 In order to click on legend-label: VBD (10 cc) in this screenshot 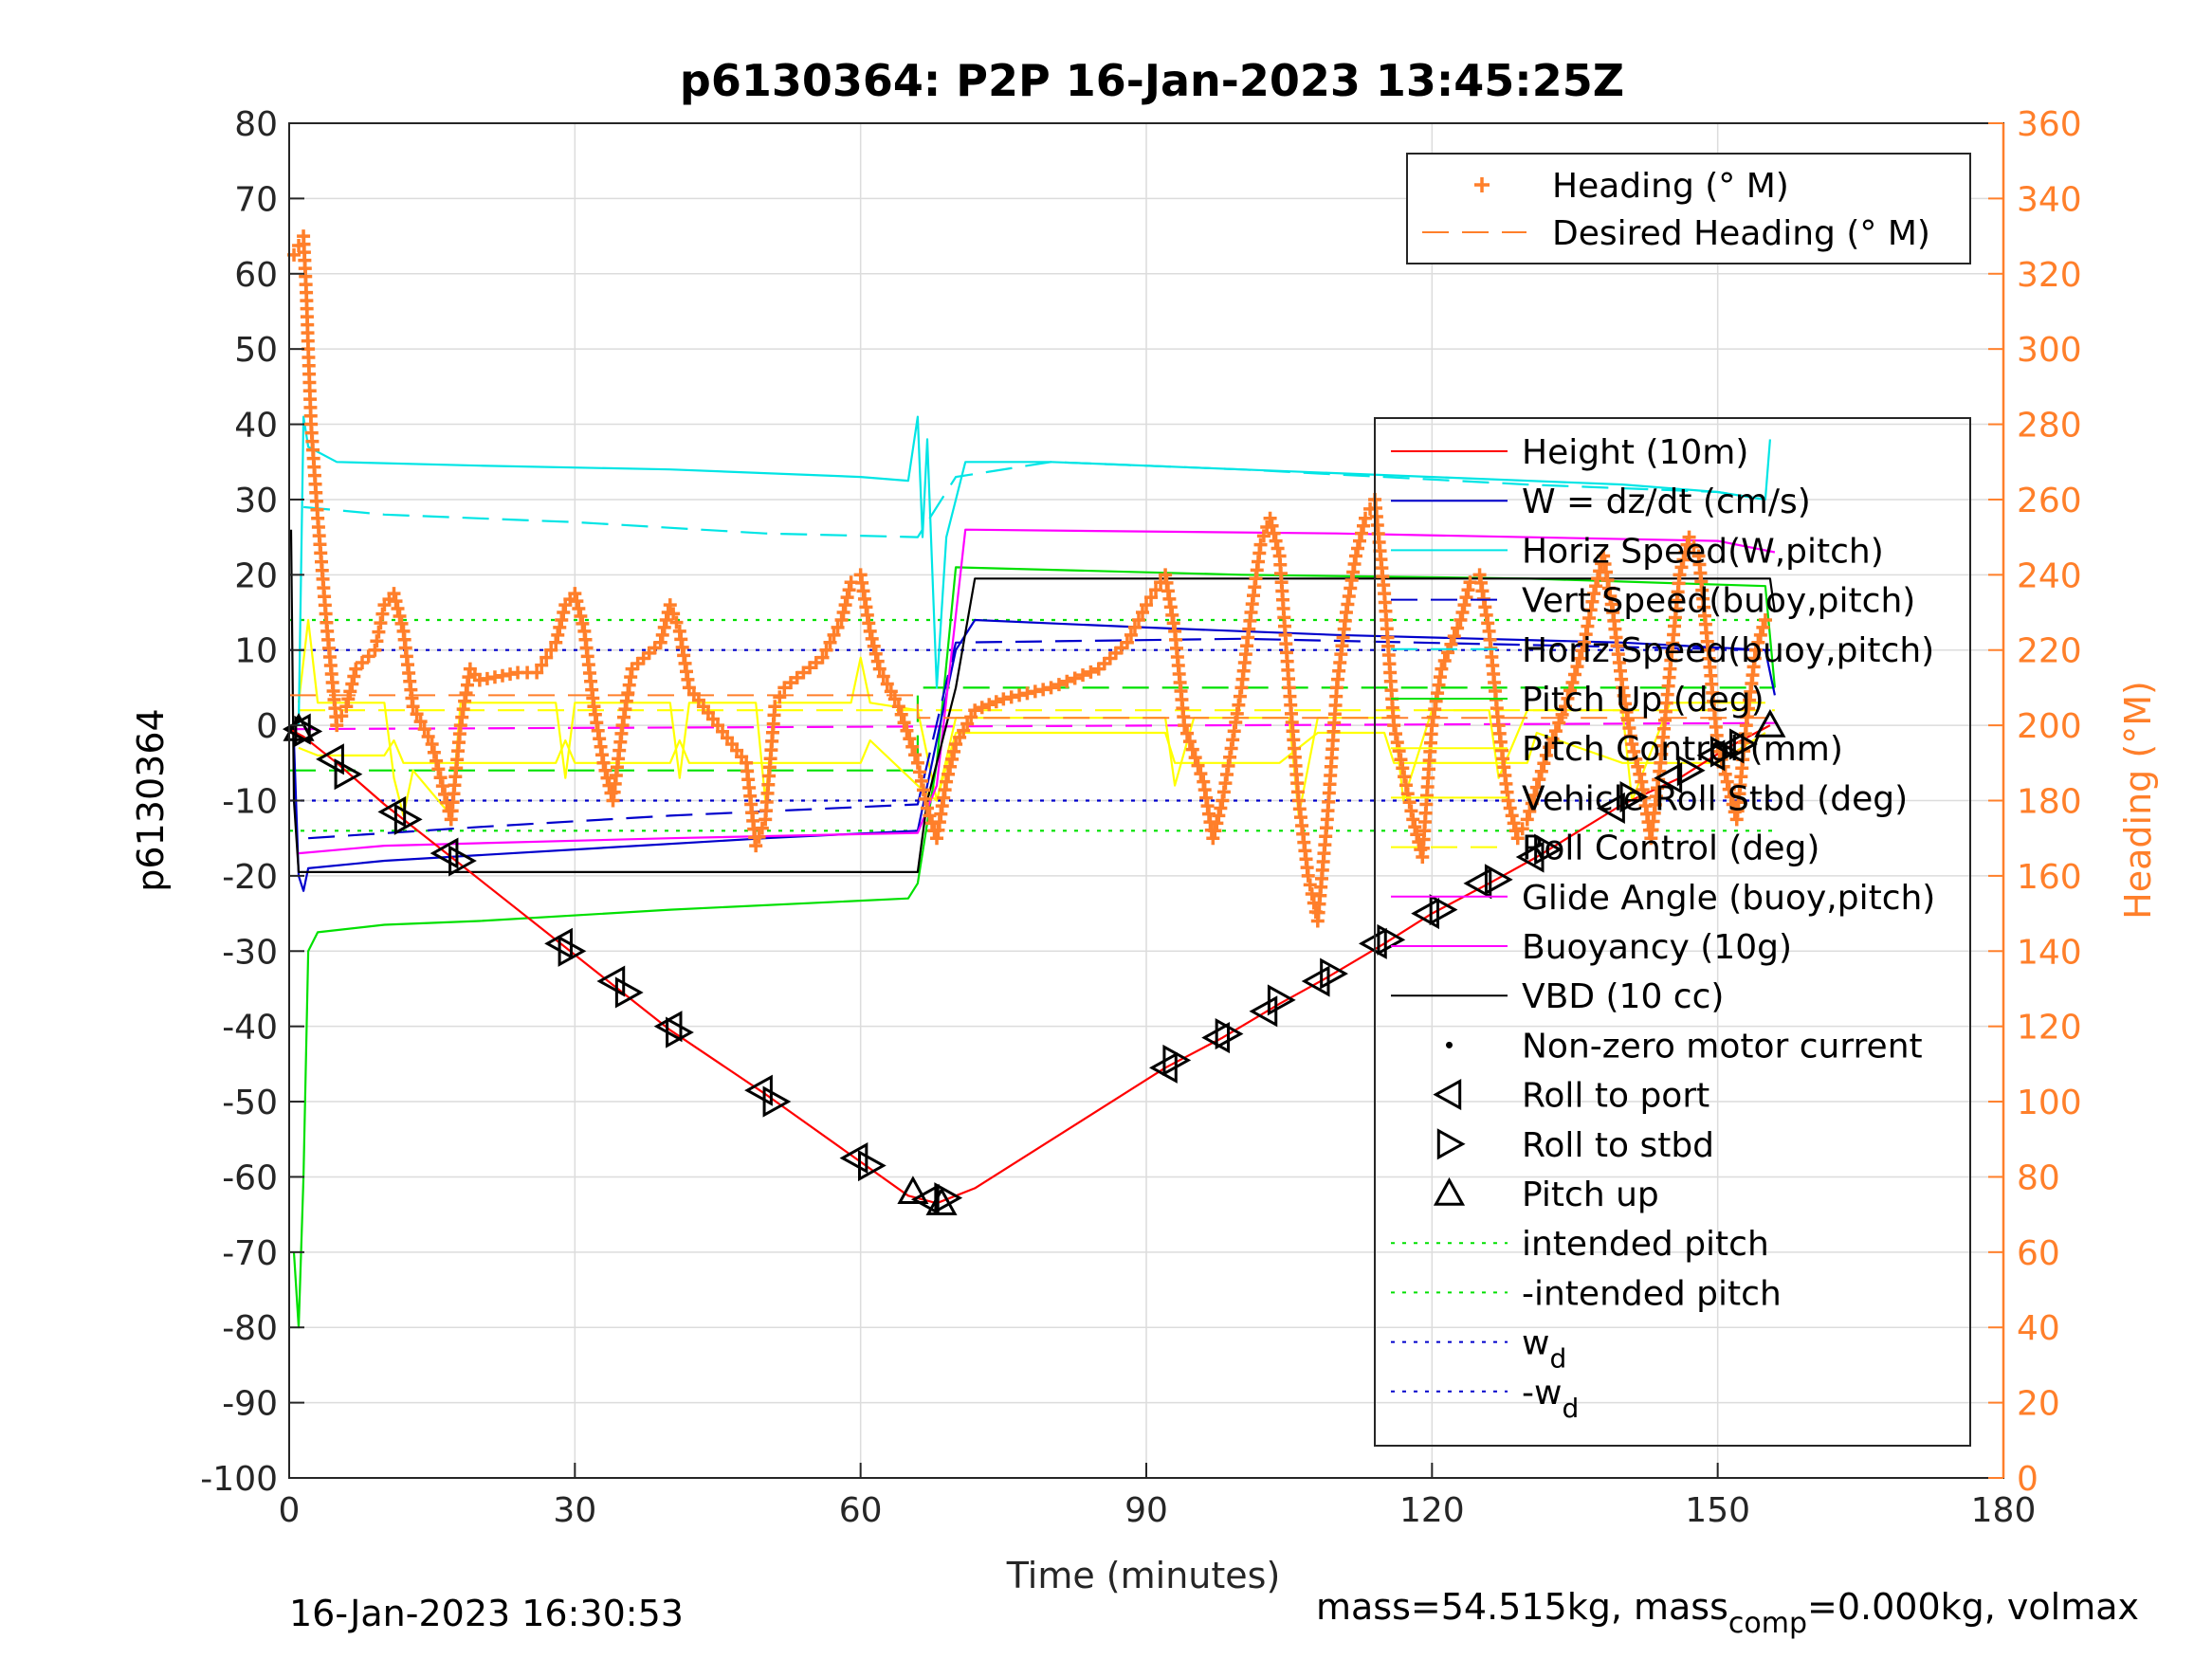, I will do `click(1623, 996)`.